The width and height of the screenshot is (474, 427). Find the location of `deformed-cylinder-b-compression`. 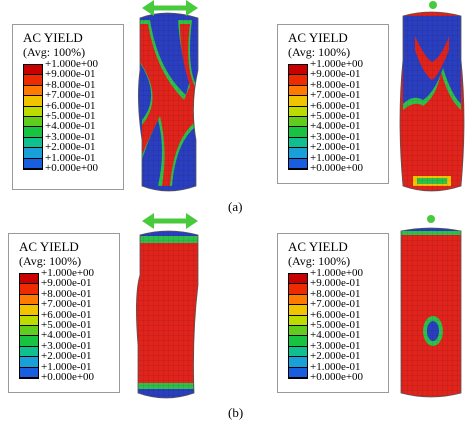

deformed-cylinder-b-compression is located at coordinates (431, 306).